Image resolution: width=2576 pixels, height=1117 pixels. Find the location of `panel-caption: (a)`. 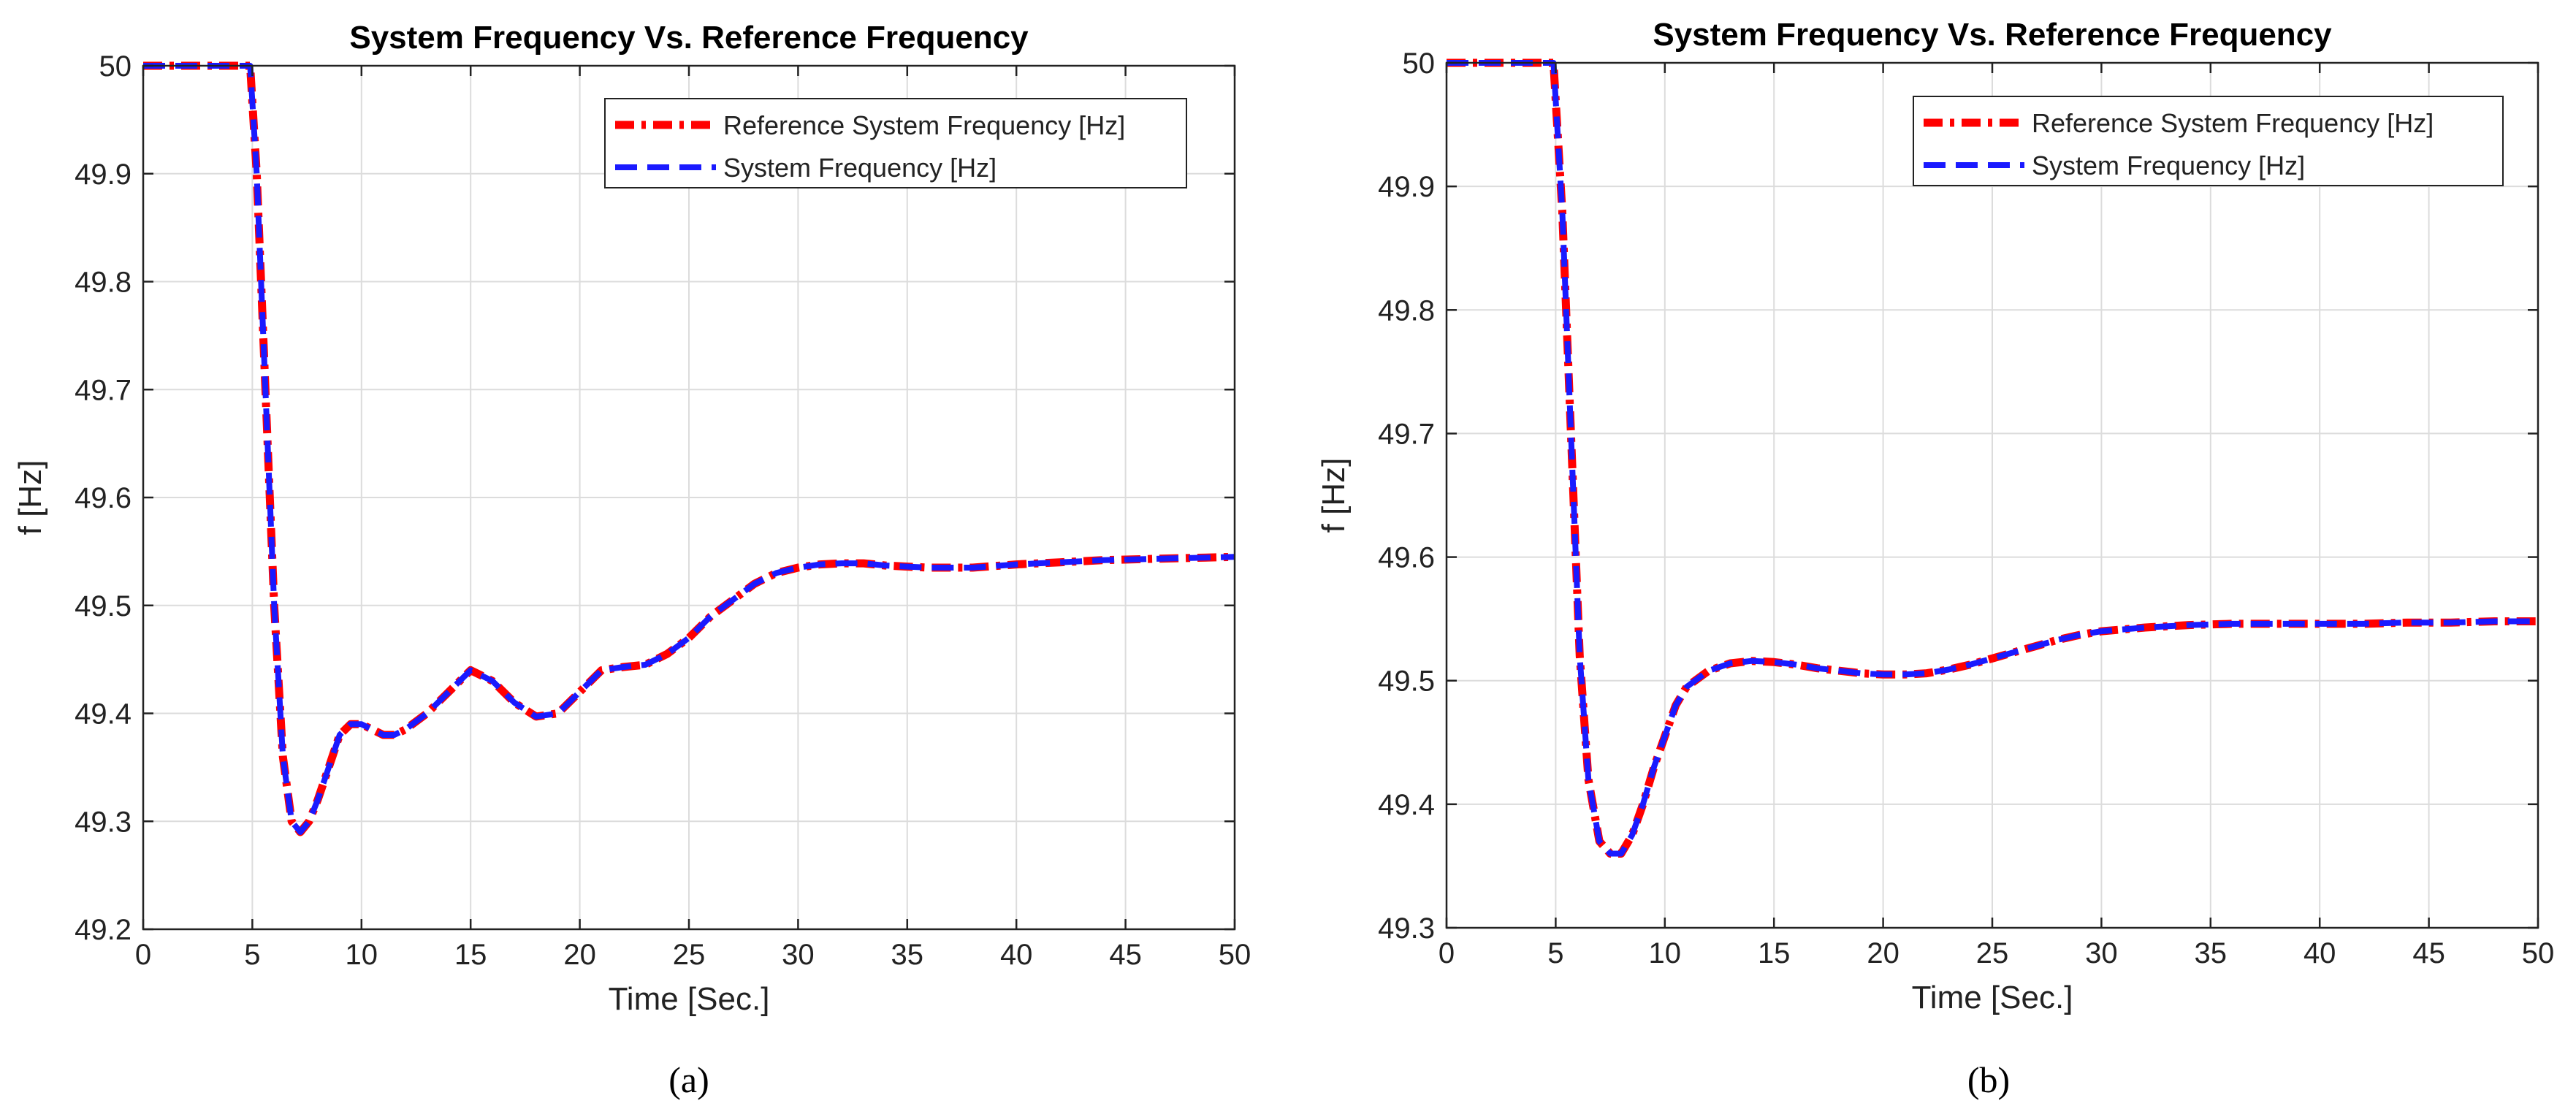

panel-caption: (a) is located at coordinates (689, 1079).